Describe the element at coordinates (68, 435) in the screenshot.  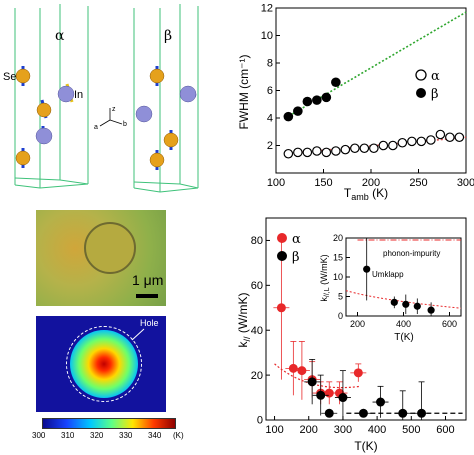
I see `colorbar-tick-310: 310` at that location.